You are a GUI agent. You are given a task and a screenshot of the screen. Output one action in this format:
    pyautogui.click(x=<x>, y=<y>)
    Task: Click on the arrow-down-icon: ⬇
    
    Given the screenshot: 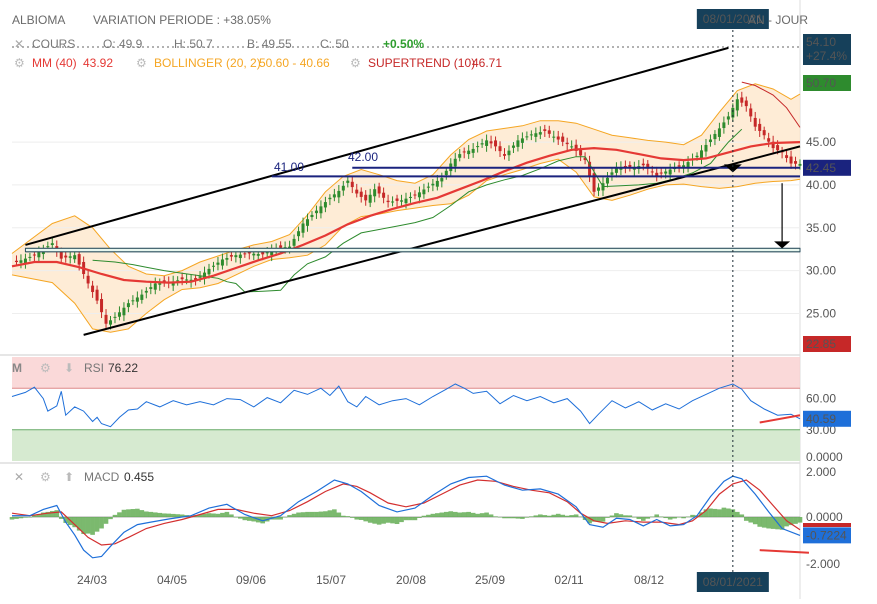 What is the action you would take?
    pyautogui.click(x=69, y=368)
    